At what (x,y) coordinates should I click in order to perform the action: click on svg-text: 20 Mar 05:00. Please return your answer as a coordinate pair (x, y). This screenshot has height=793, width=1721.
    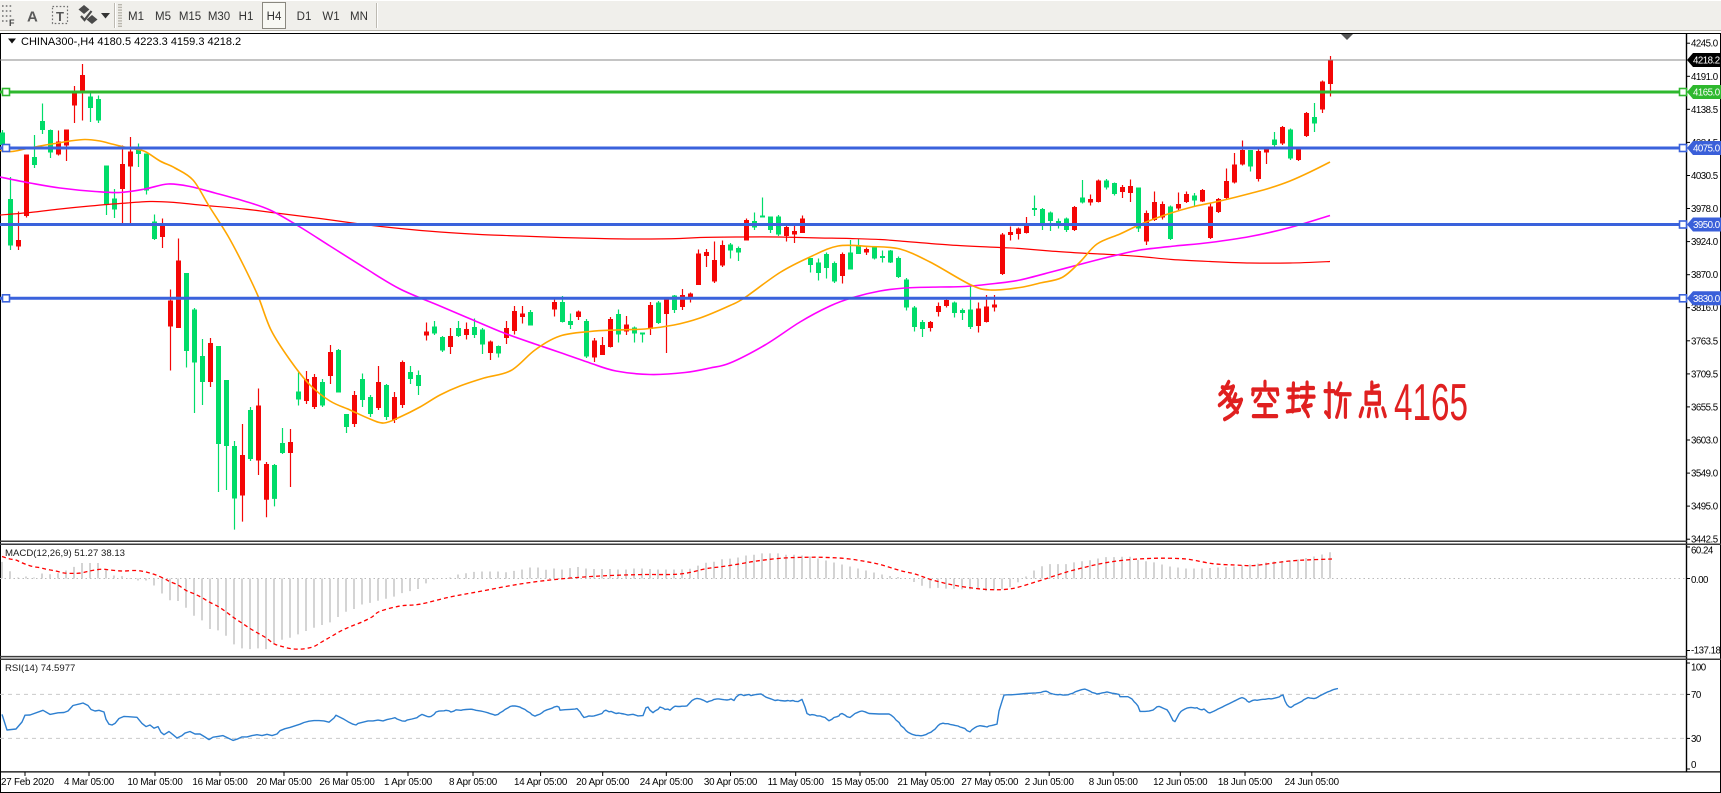
    Looking at the image, I should click on (284, 782).